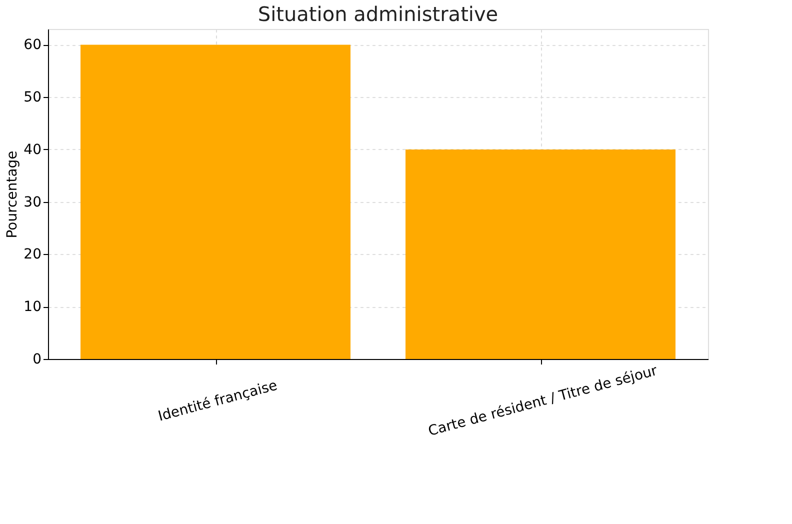 The height and width of the screenshot is (524, 792). Describe the element at coordinates (33, 307) in the screenshot. I see `y-tick-label: 10` at that location.